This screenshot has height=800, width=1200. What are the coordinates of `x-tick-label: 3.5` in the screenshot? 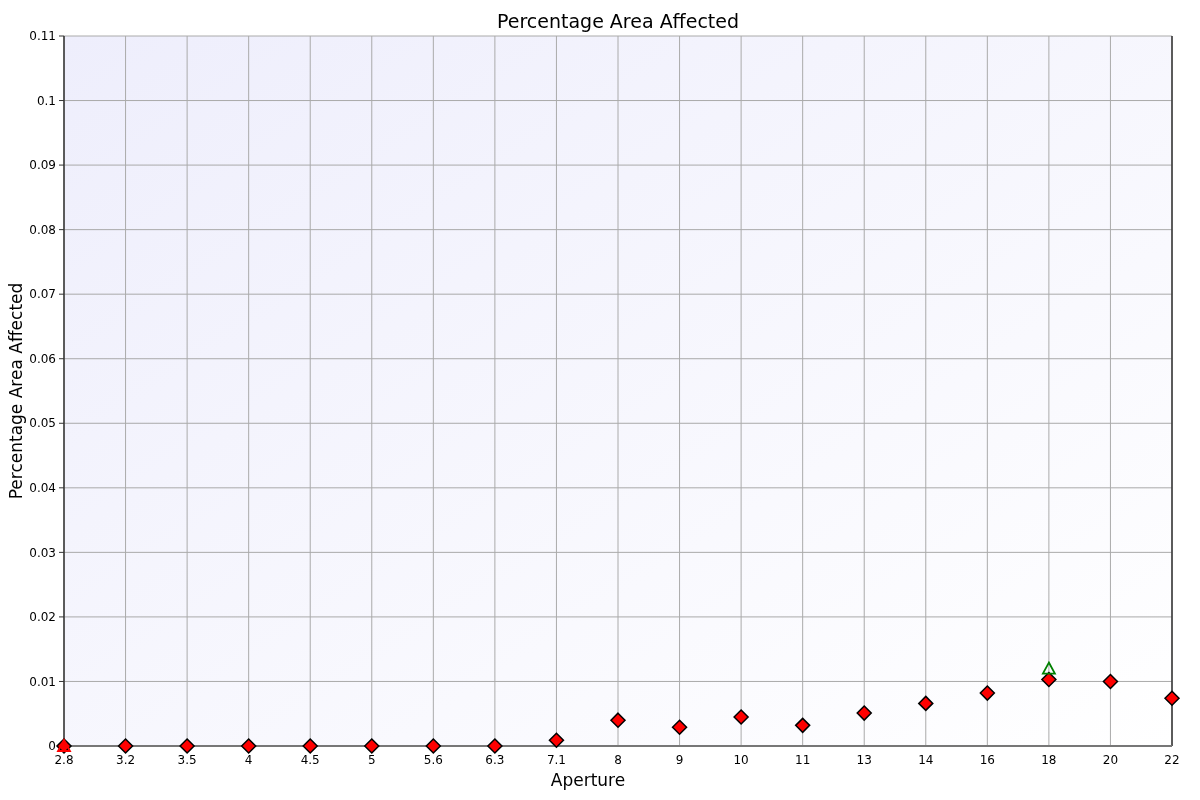 It's located at (187, 760).